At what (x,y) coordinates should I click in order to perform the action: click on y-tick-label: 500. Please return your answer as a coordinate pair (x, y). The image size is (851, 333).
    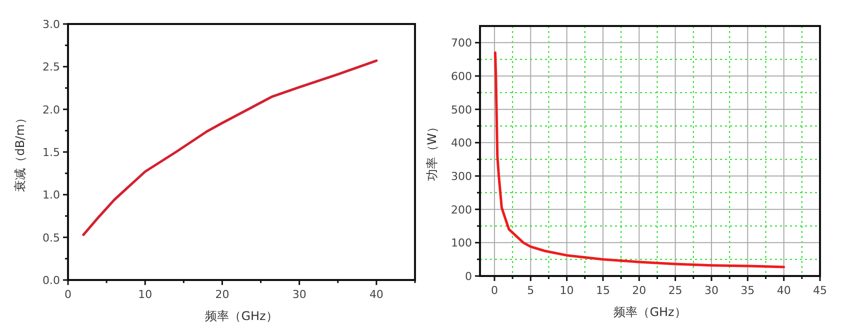
    Looking at the image, I should click on (461, 109).